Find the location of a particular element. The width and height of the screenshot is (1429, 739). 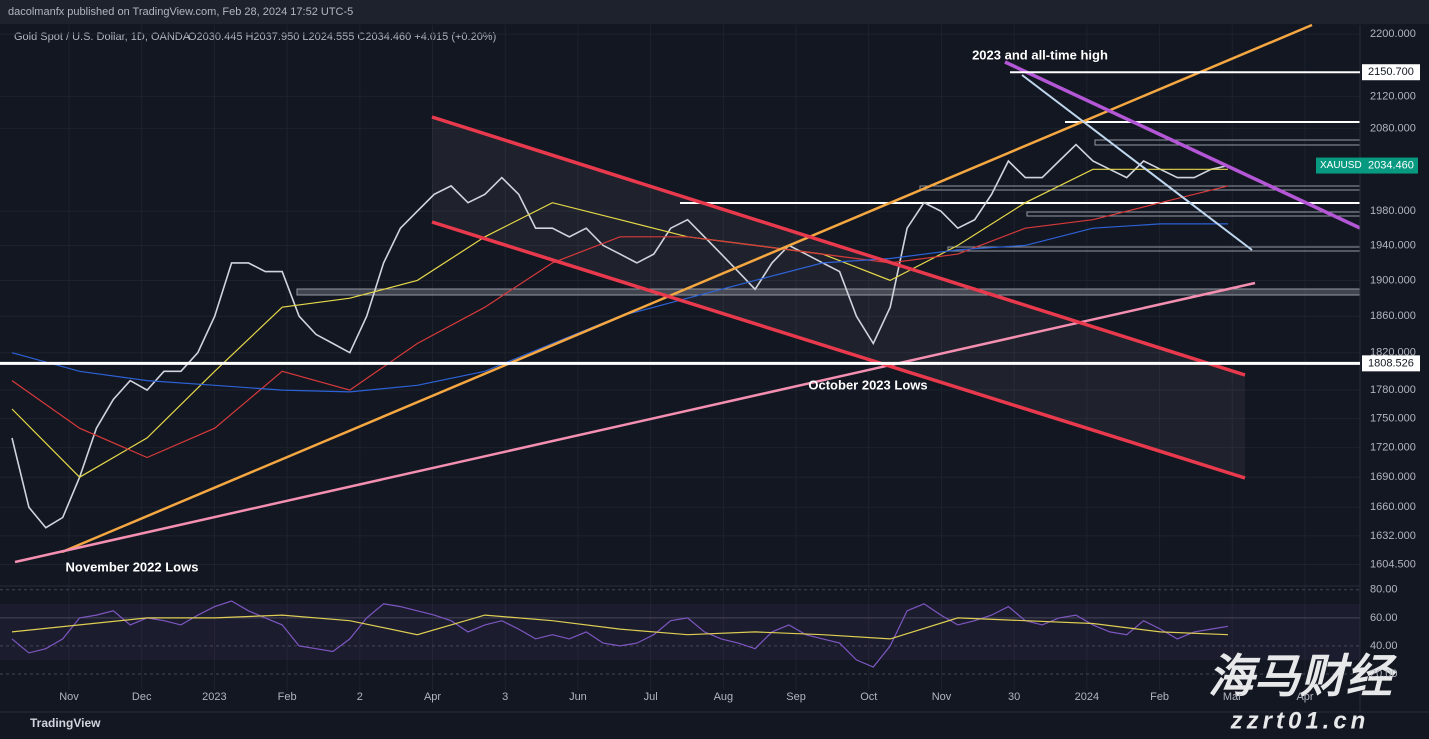

last-price-tag is located at coordinates (1367, 165).